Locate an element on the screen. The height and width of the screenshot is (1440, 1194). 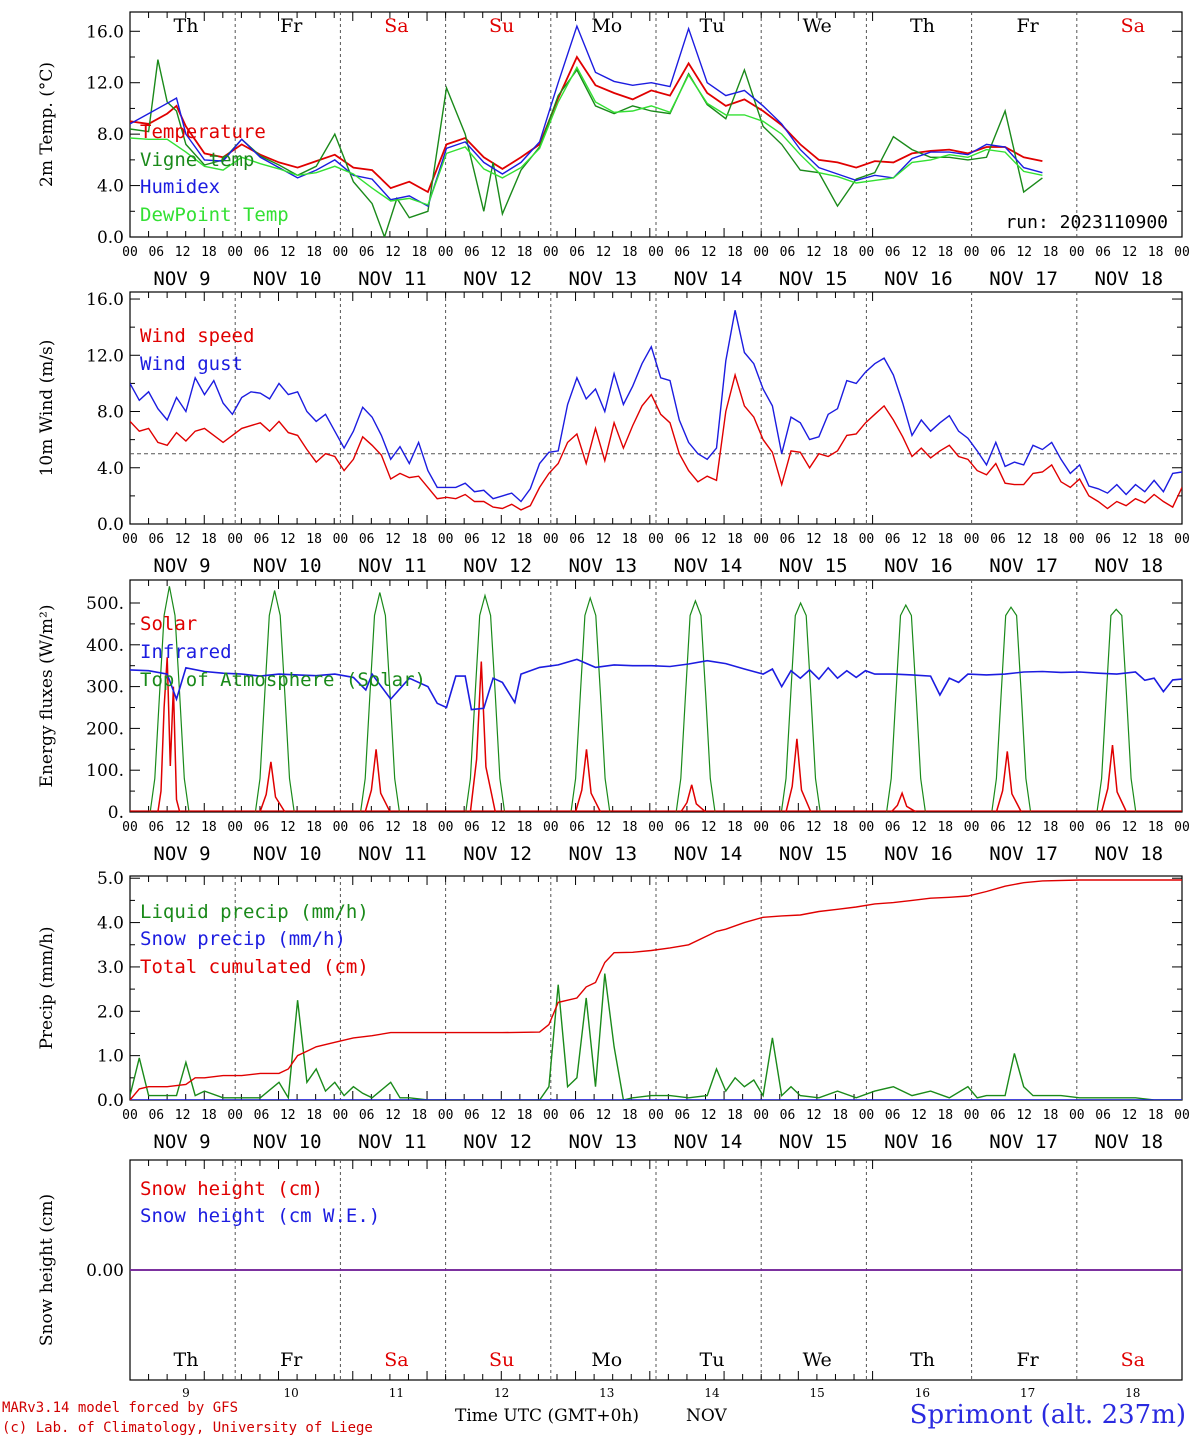
day-number-label: 10 is located at coordinates (291, 1393).